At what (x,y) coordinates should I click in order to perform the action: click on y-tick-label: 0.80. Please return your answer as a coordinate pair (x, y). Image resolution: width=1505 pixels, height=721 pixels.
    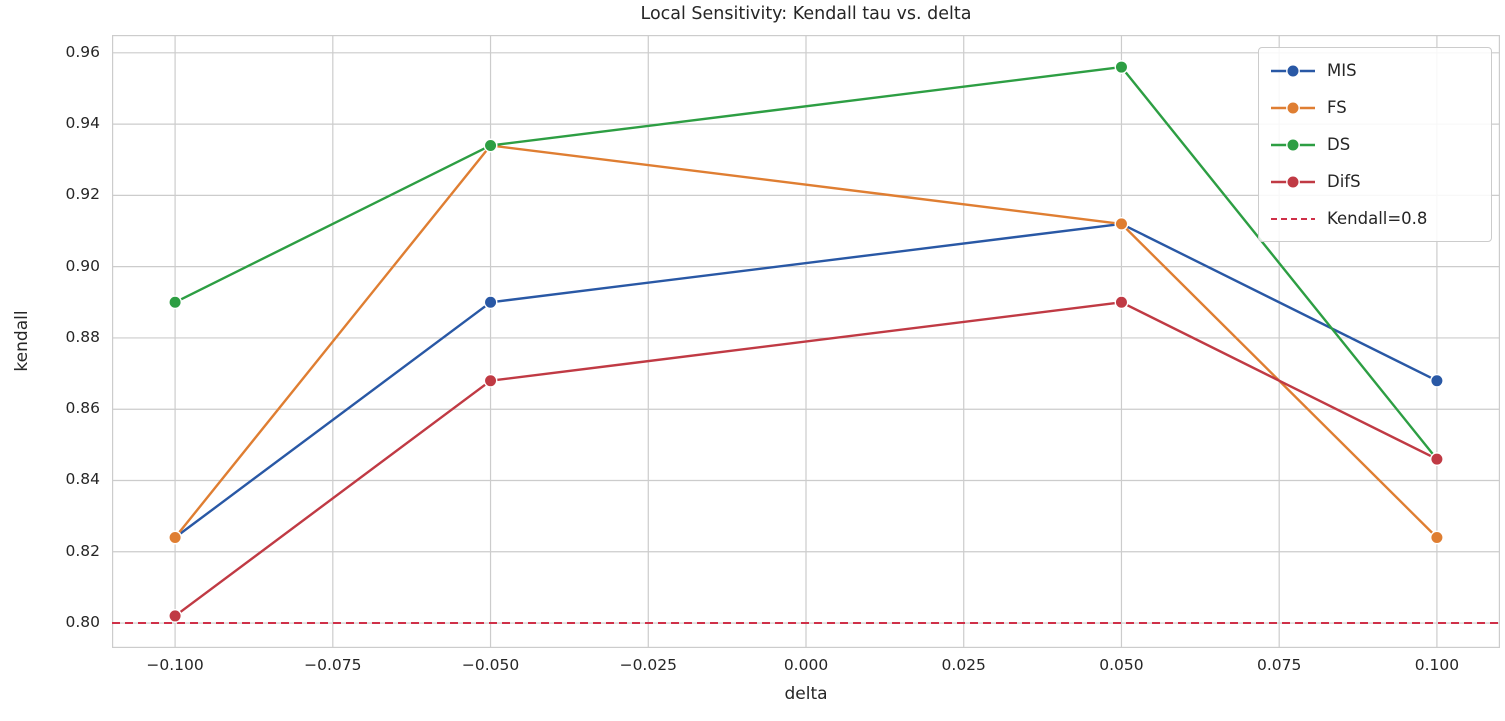
    Looking at the image, I should click on (82, 622).